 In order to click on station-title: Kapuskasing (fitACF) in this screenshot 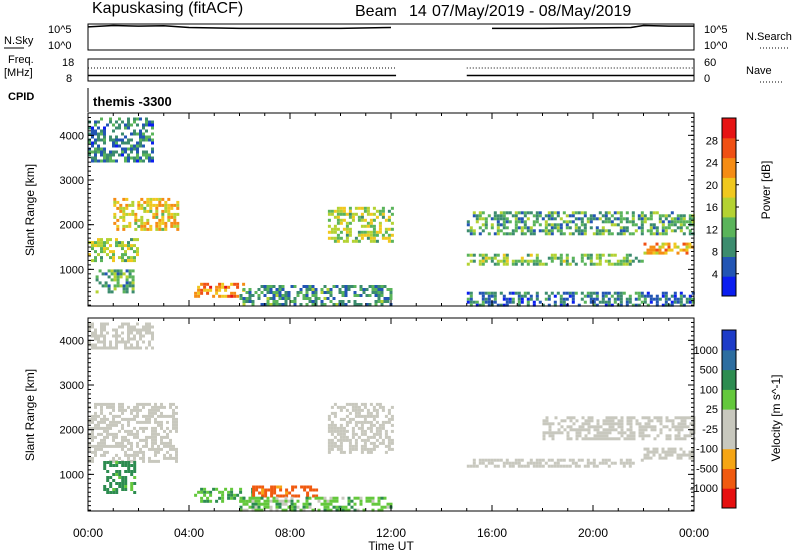, I will do `click(167, 8)`.